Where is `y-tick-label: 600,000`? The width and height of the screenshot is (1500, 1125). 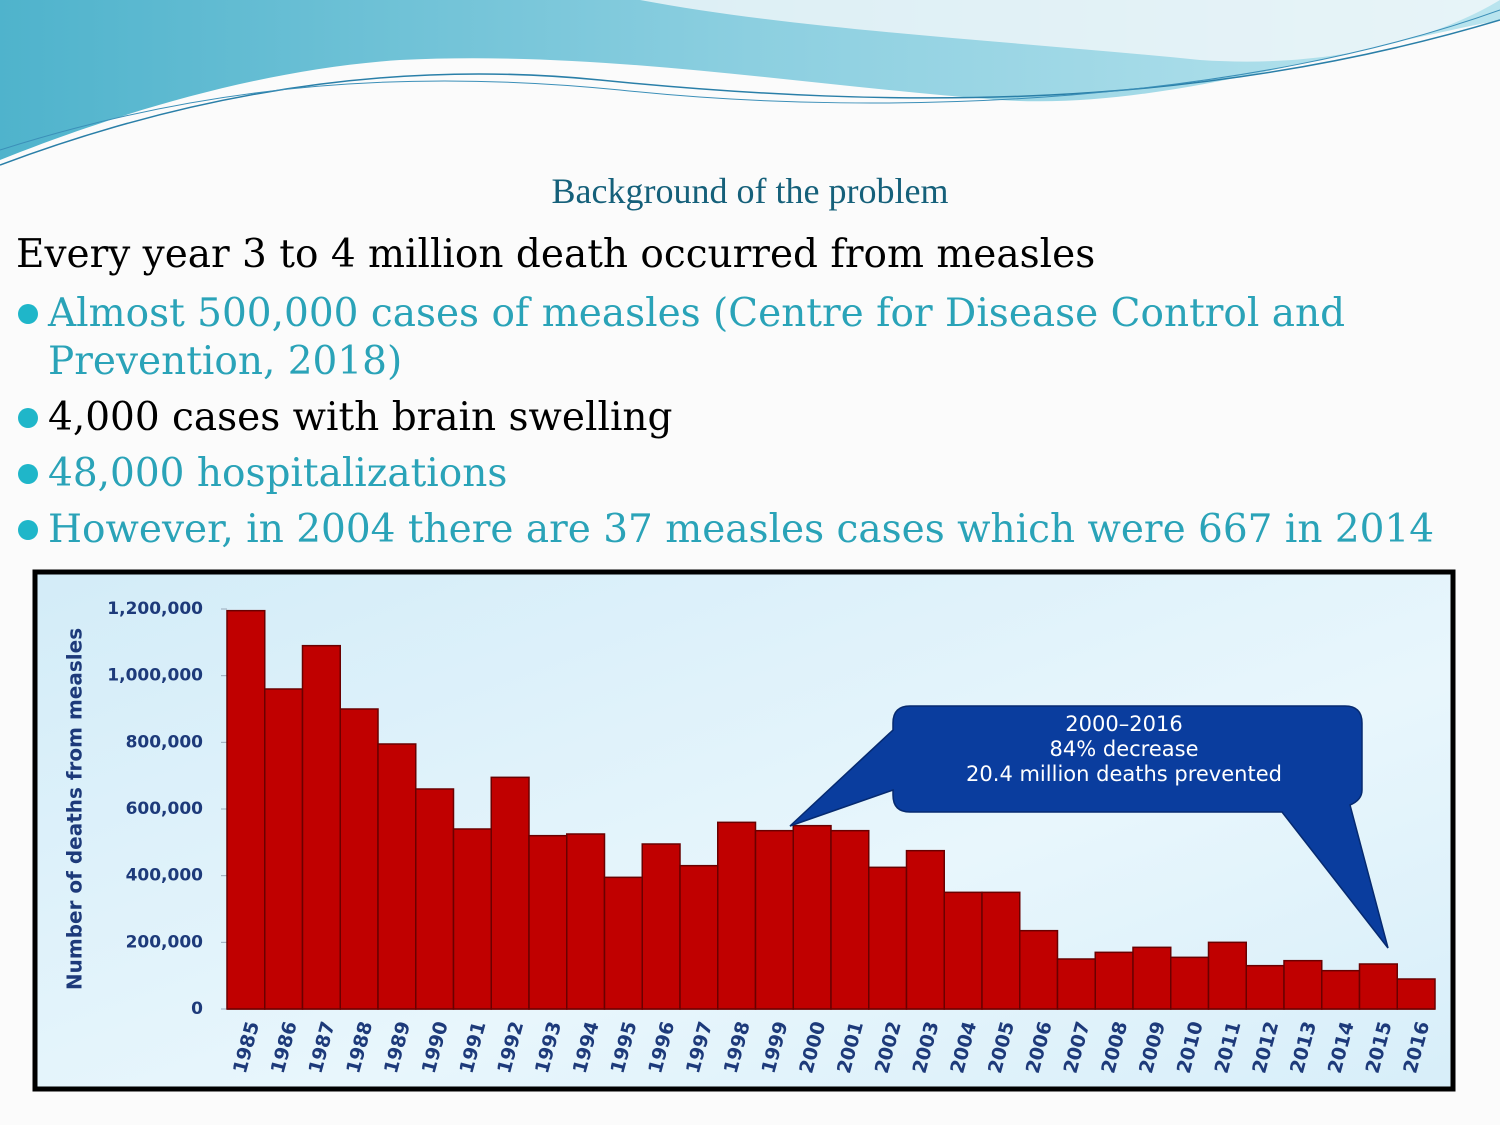 y-tick-label: 600,000 is located at coordinates (165, 809).